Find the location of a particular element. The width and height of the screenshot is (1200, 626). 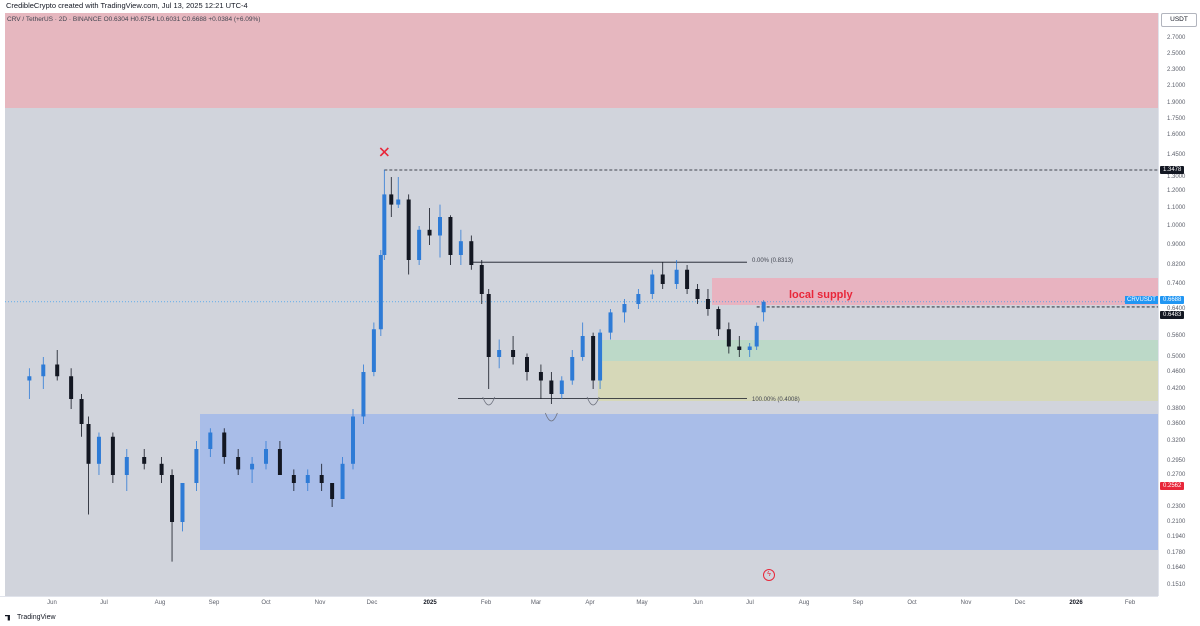

local-supply-zone is located at coordinates (935, 291).